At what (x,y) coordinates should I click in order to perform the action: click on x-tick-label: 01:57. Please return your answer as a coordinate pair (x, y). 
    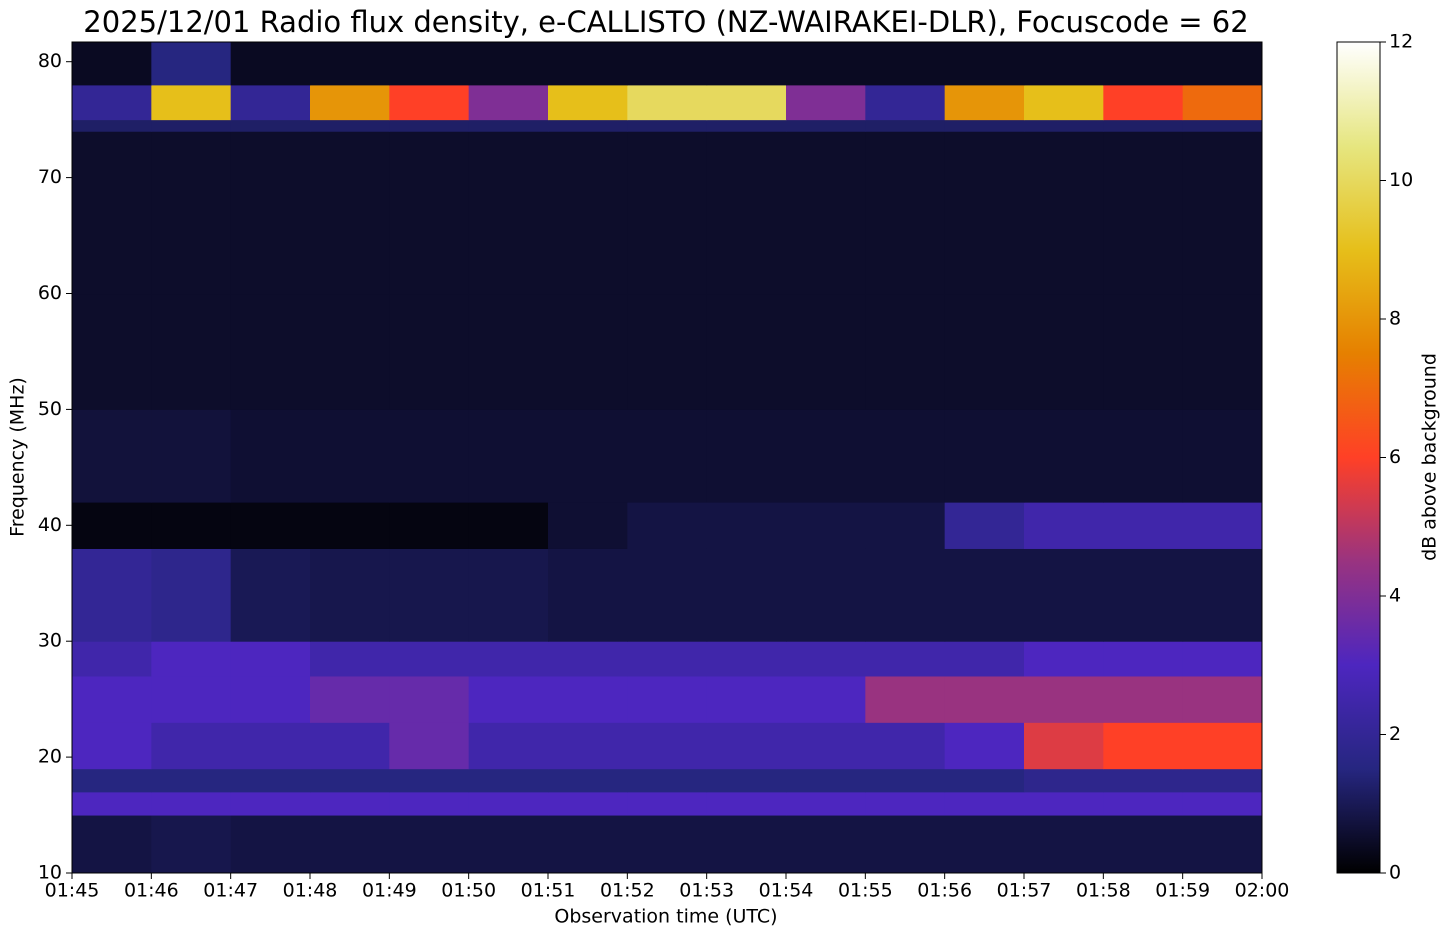
    Looking at the image, I should click on (1024, 891).